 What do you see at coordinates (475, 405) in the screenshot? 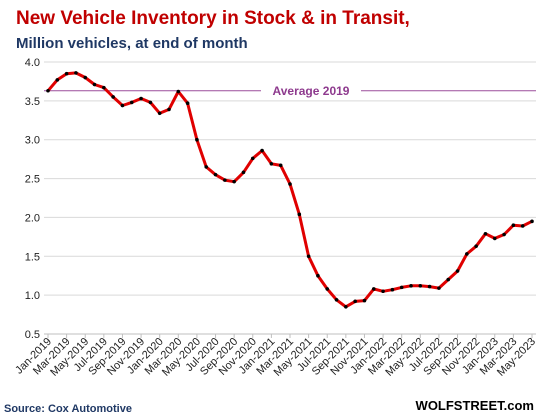
I see `brand-label: WOLFSTREET.com` at bounding box center [475, 405].